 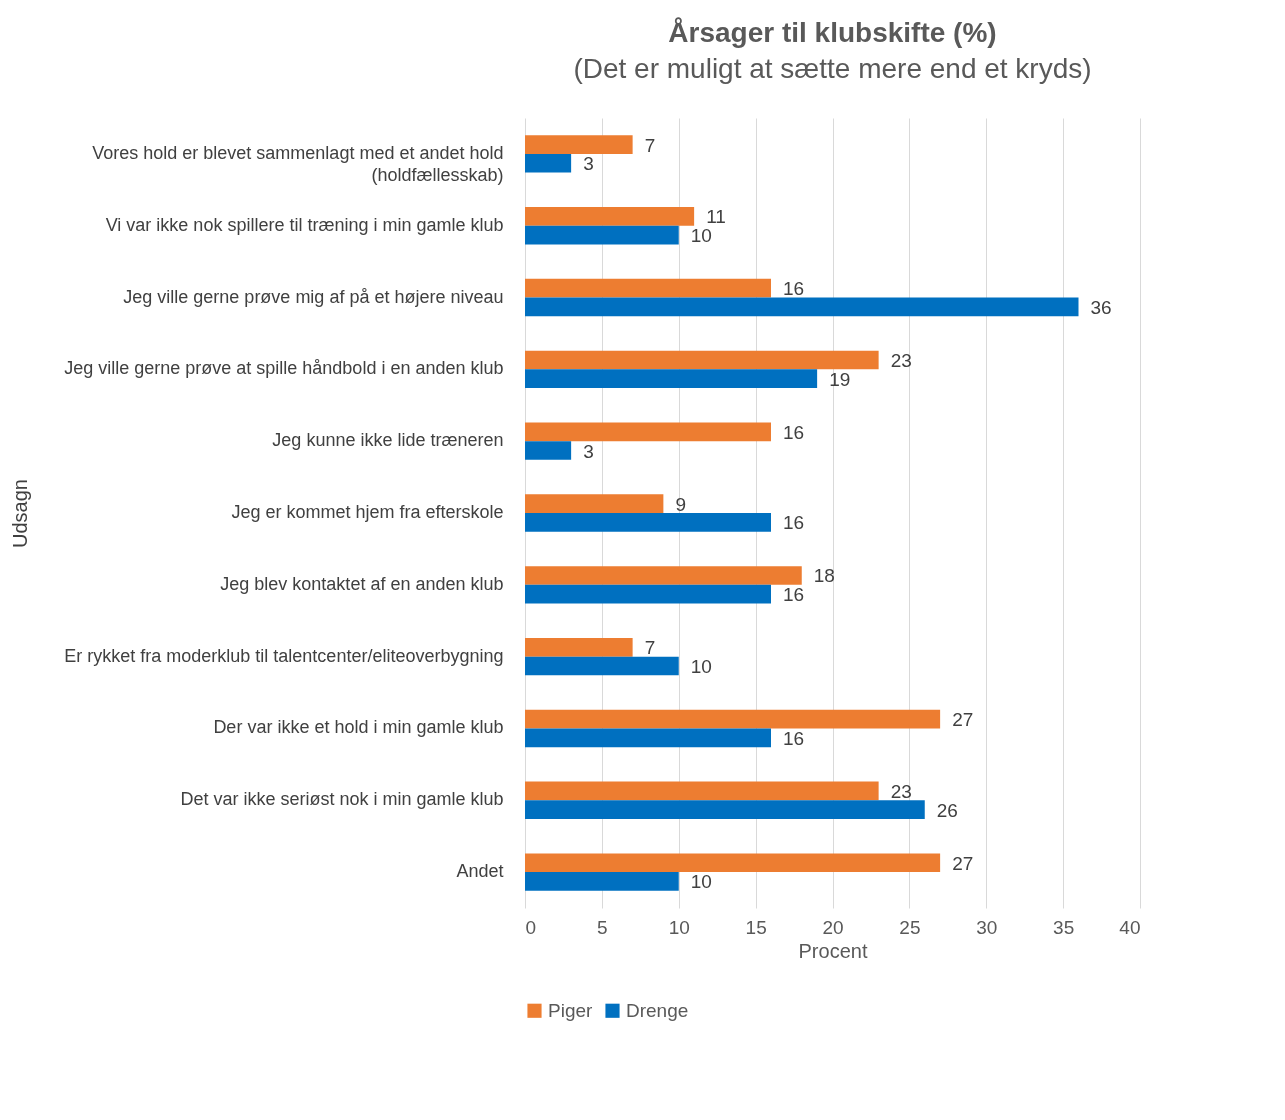 What do you see at coordinates (987, 927) in the screenshot?
I see `x-tick-label: 30` at bounding box center [987, 927].